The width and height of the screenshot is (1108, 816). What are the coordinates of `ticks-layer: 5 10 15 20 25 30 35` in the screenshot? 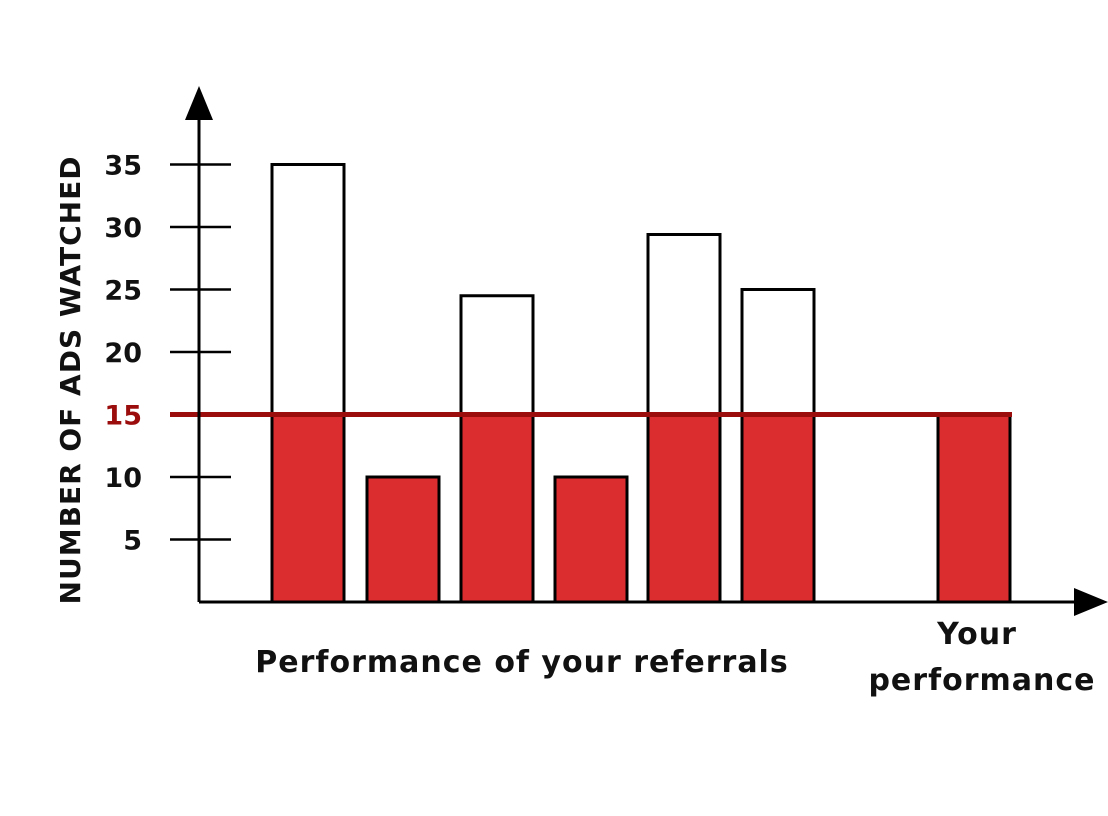 It's located at (167, 354).